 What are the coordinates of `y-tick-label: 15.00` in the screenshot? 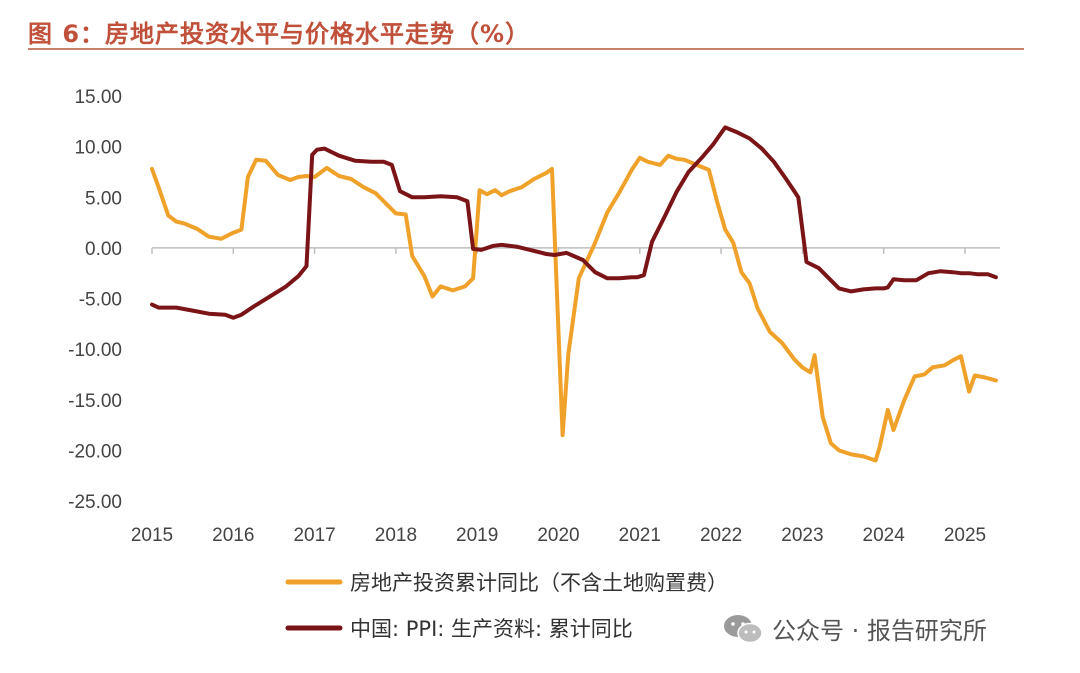 It's located at (98, 97).